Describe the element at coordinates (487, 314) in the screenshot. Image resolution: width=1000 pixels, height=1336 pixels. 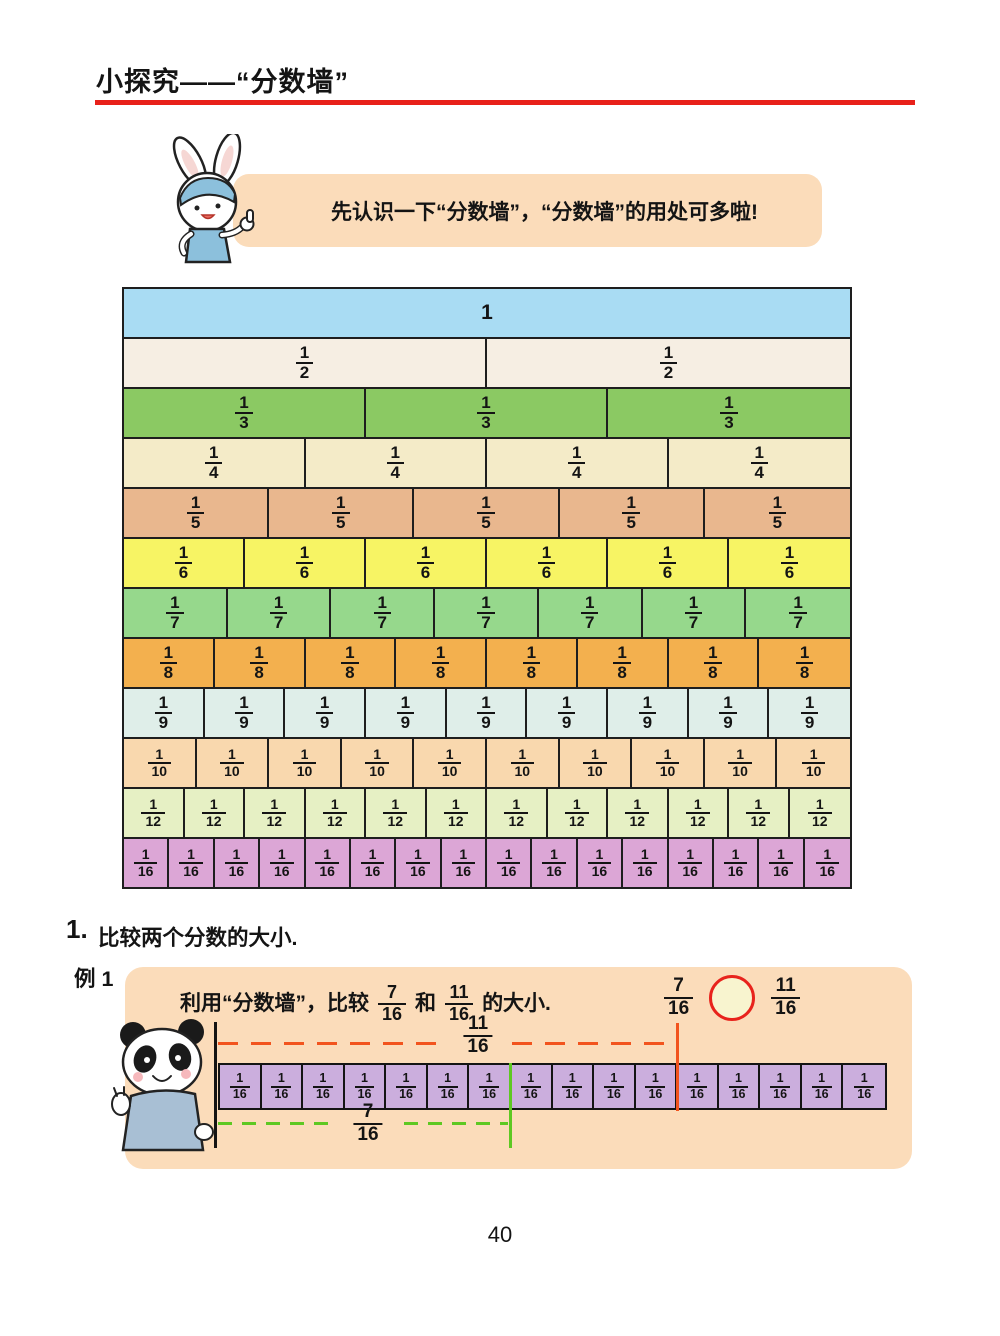
I see `wall-row-1: 1` at that location.